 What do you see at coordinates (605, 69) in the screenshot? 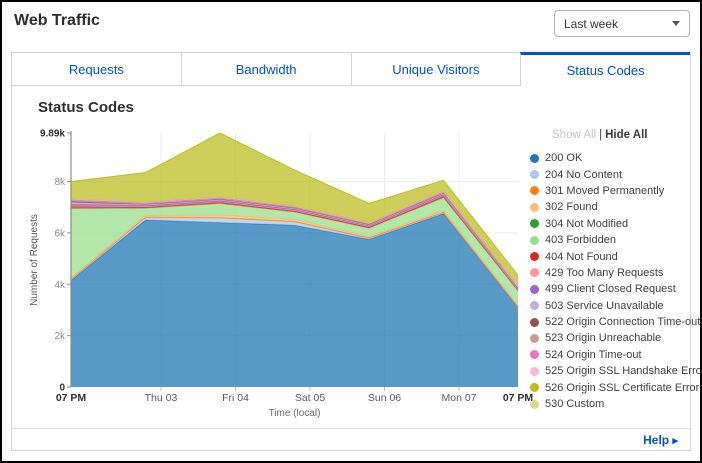
I see `tab-status-codes: Status Codes` at bounding box center [605, 69].